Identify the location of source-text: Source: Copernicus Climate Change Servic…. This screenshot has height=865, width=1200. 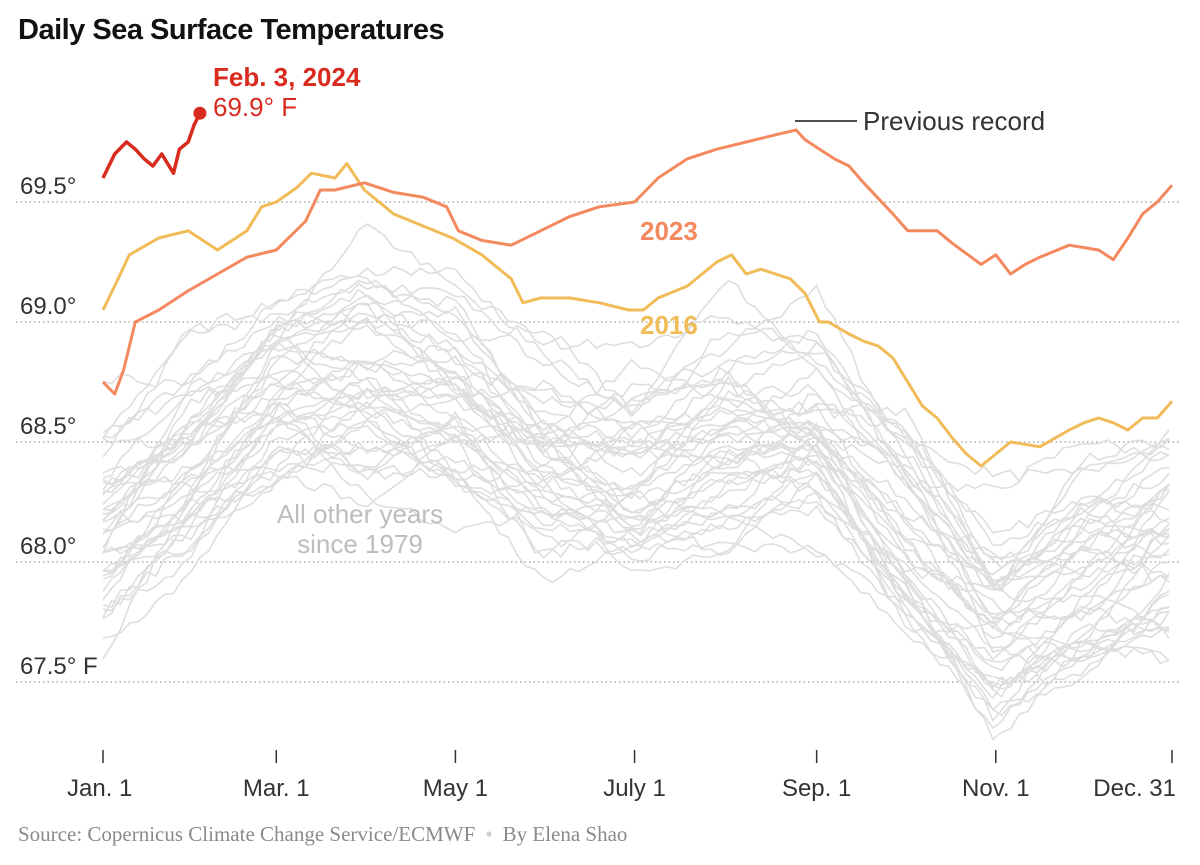
(247, 834).